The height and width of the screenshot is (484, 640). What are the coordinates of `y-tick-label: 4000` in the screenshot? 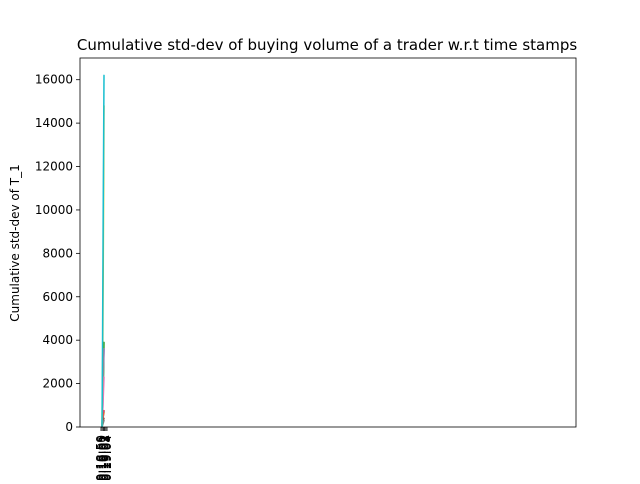 It's located at (57, 340).